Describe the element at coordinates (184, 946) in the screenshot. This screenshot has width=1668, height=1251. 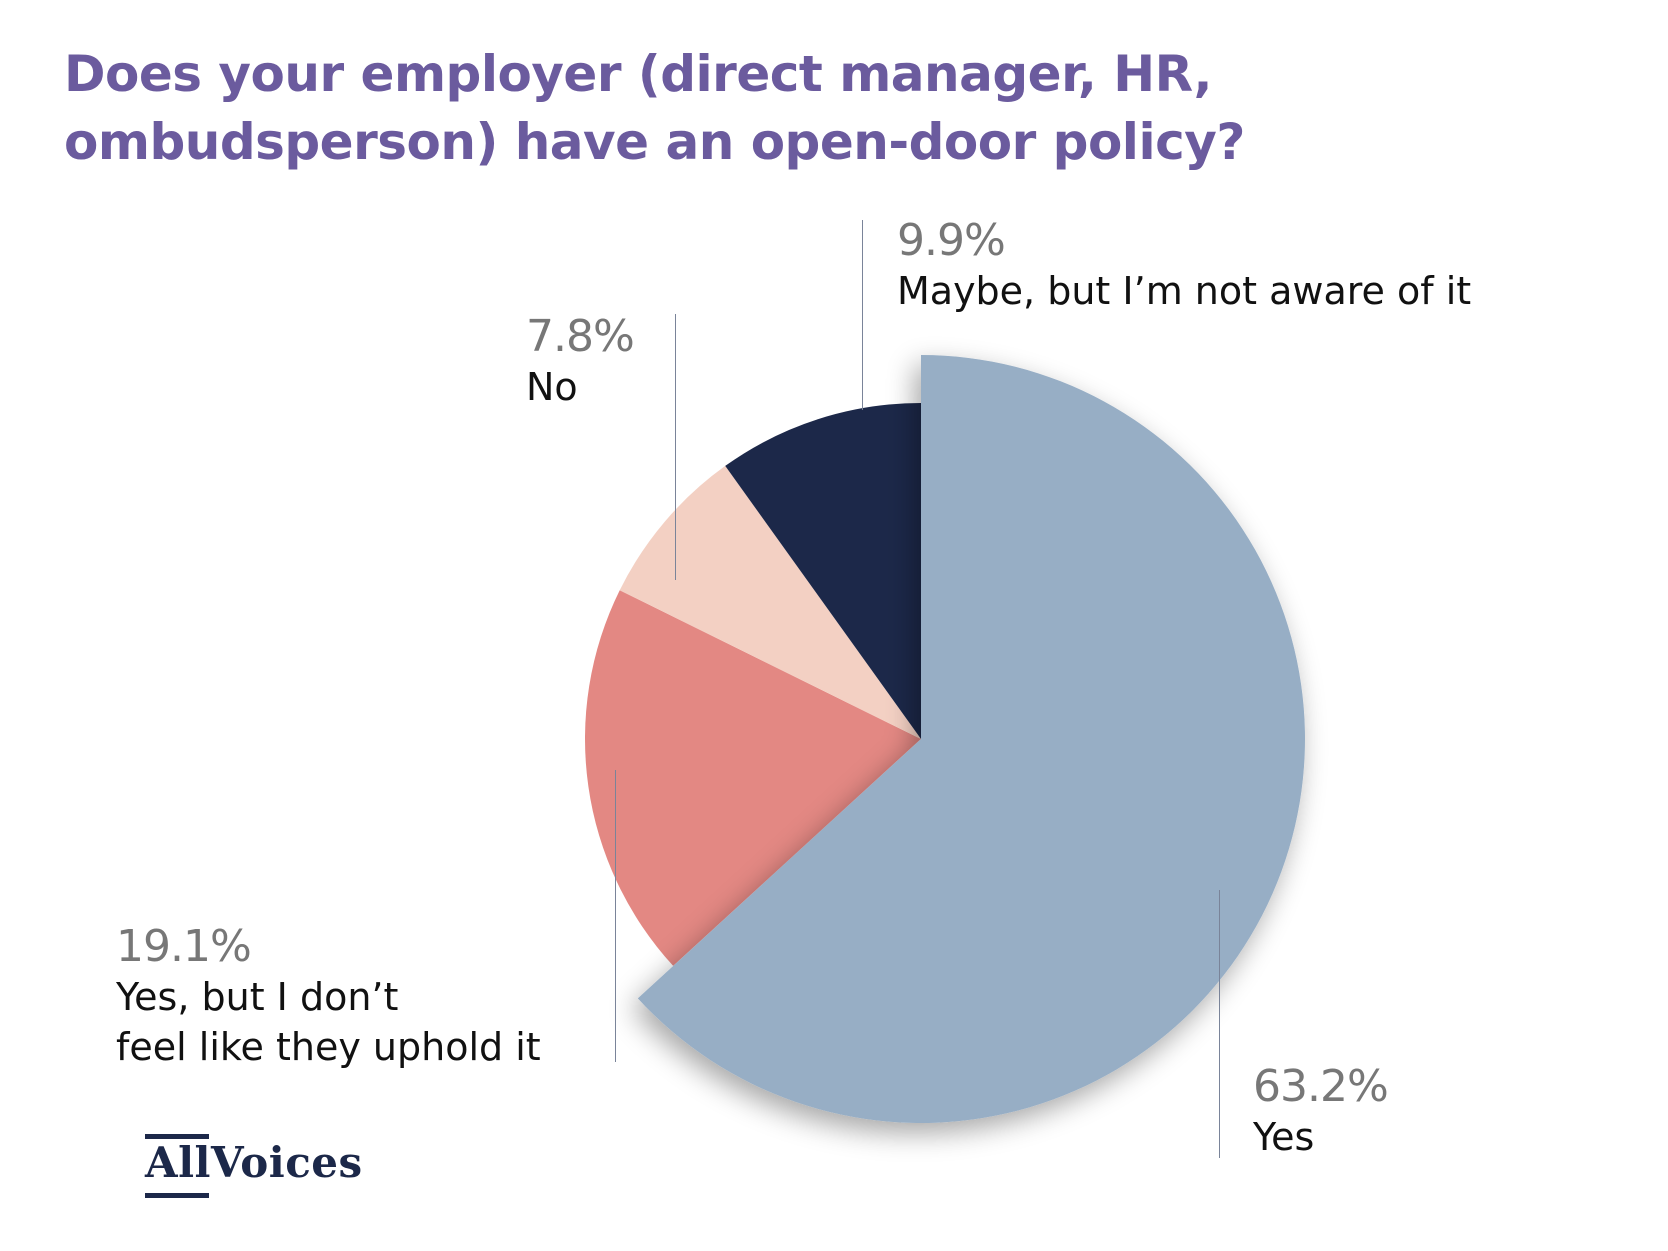
I see `label-yes-but-percent: 19.1%` at that location.